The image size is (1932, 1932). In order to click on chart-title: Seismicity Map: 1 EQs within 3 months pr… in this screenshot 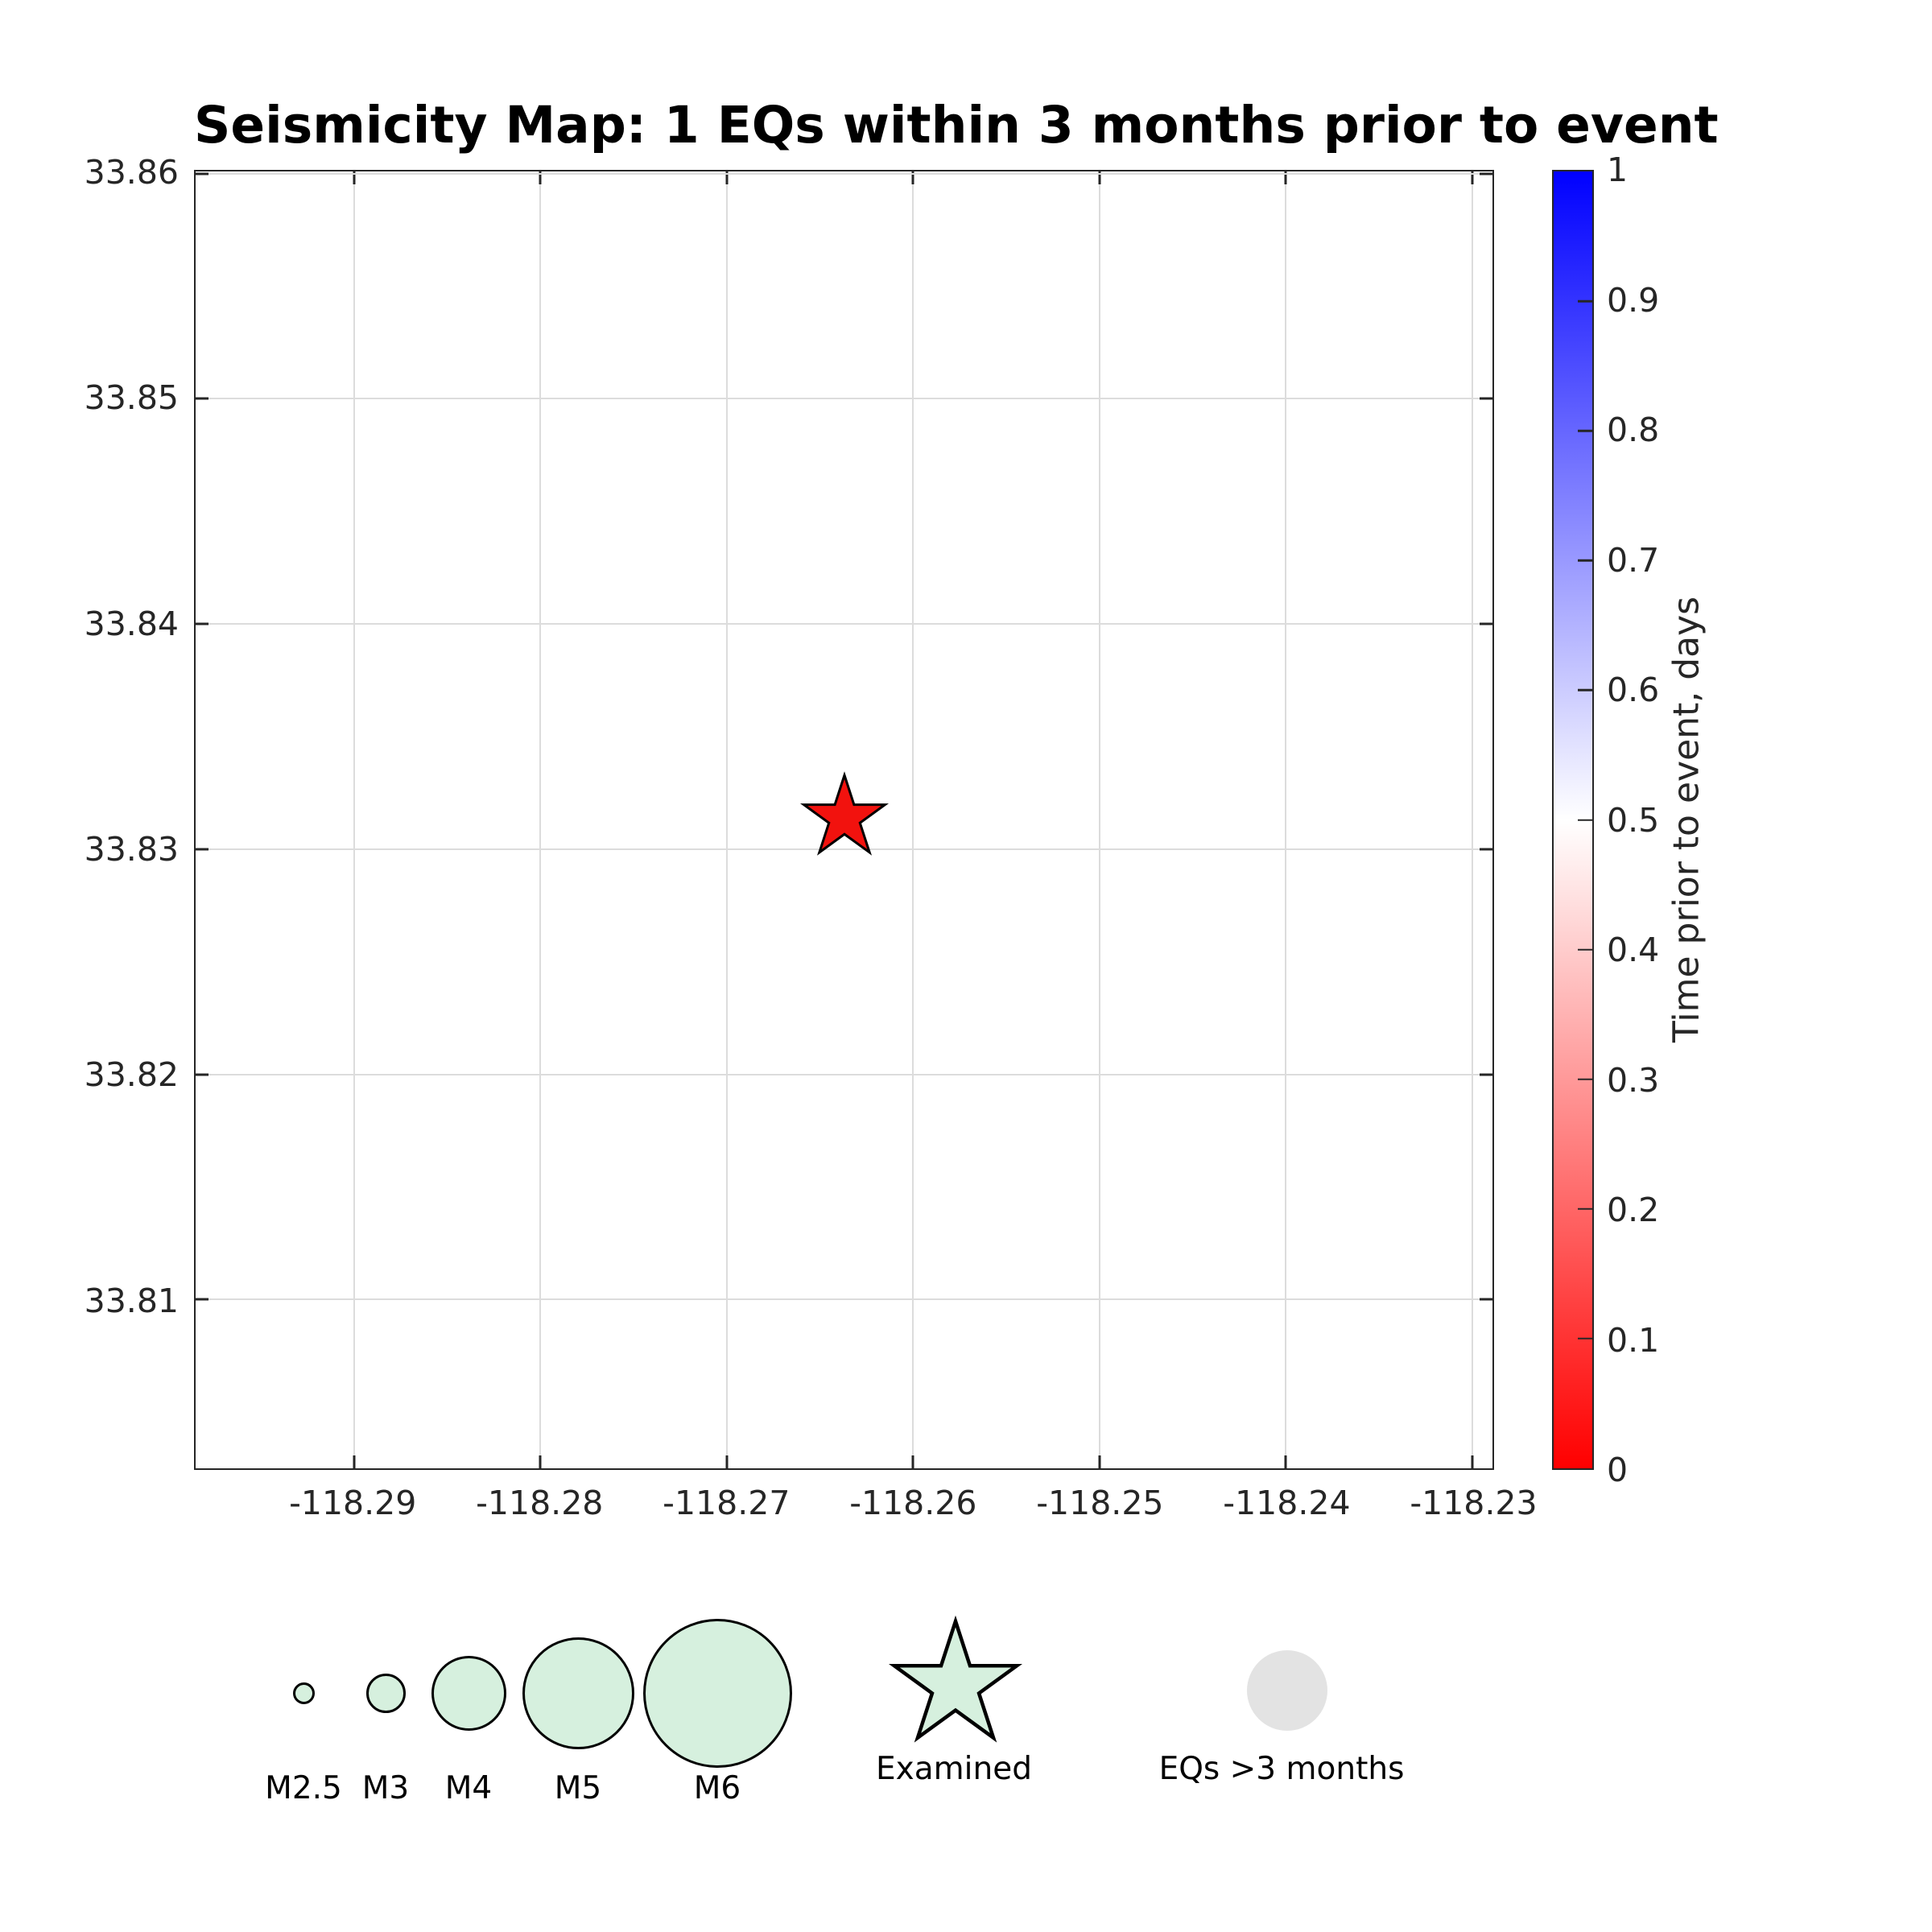, I will do `click(956, 126)`.